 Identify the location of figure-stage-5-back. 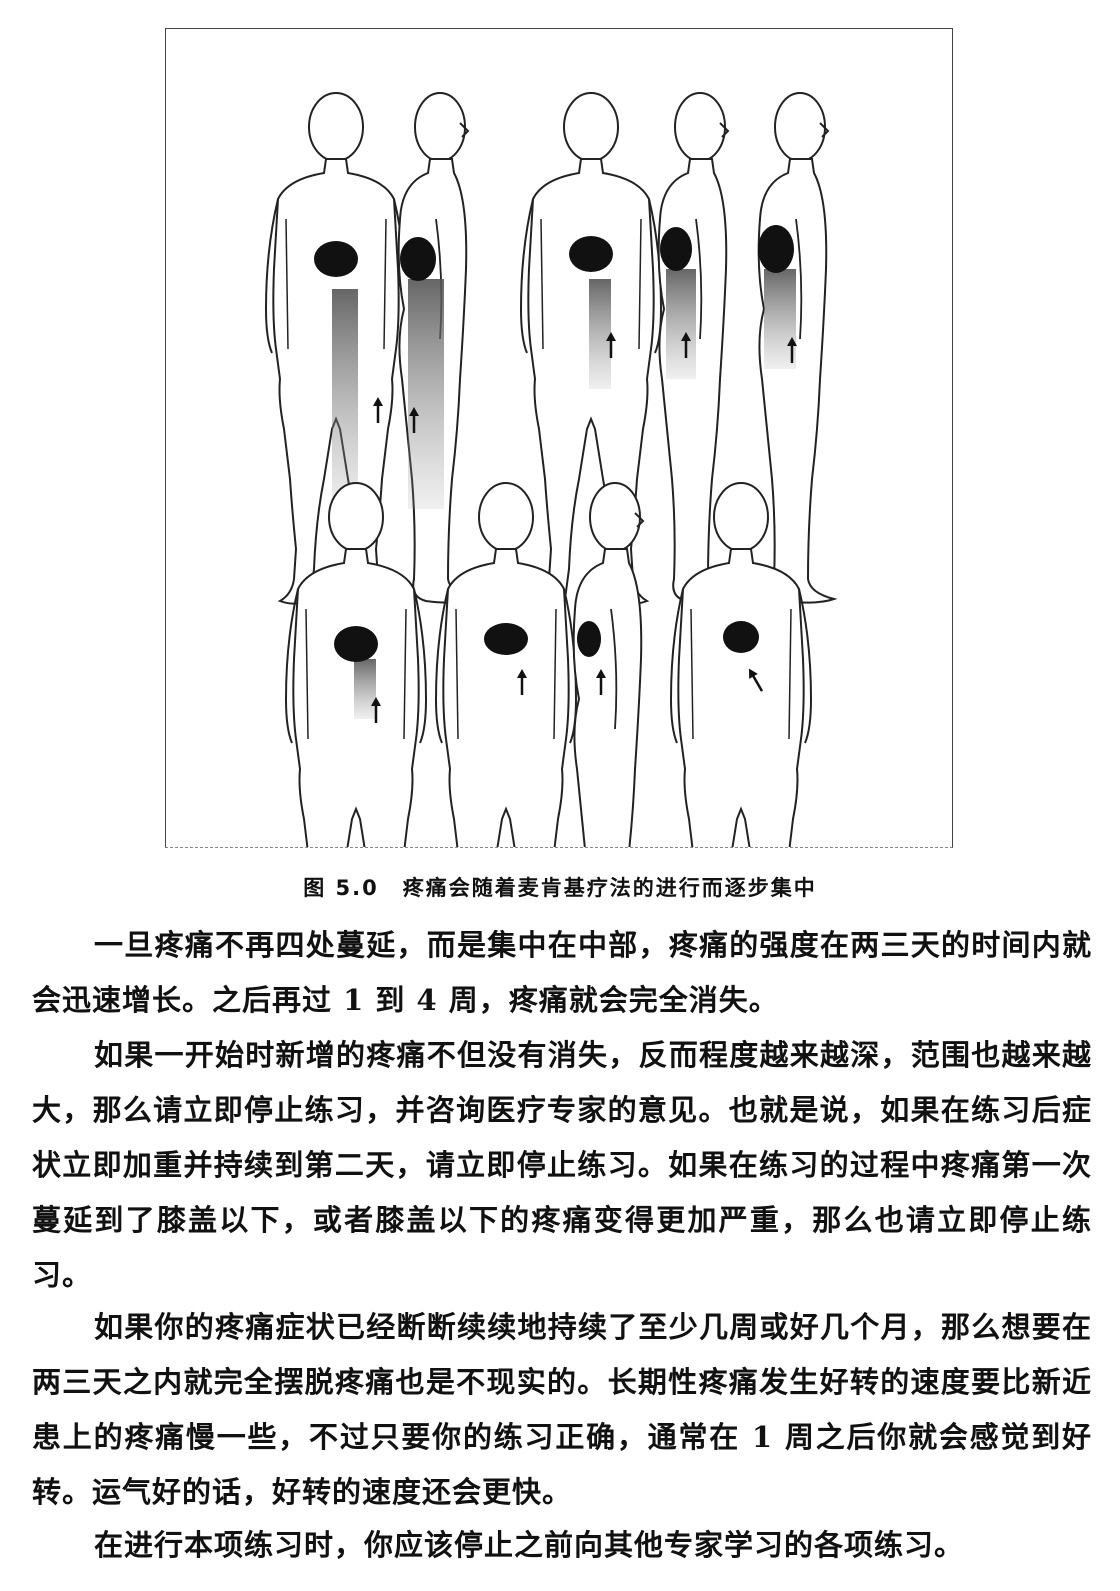
(506, 664).